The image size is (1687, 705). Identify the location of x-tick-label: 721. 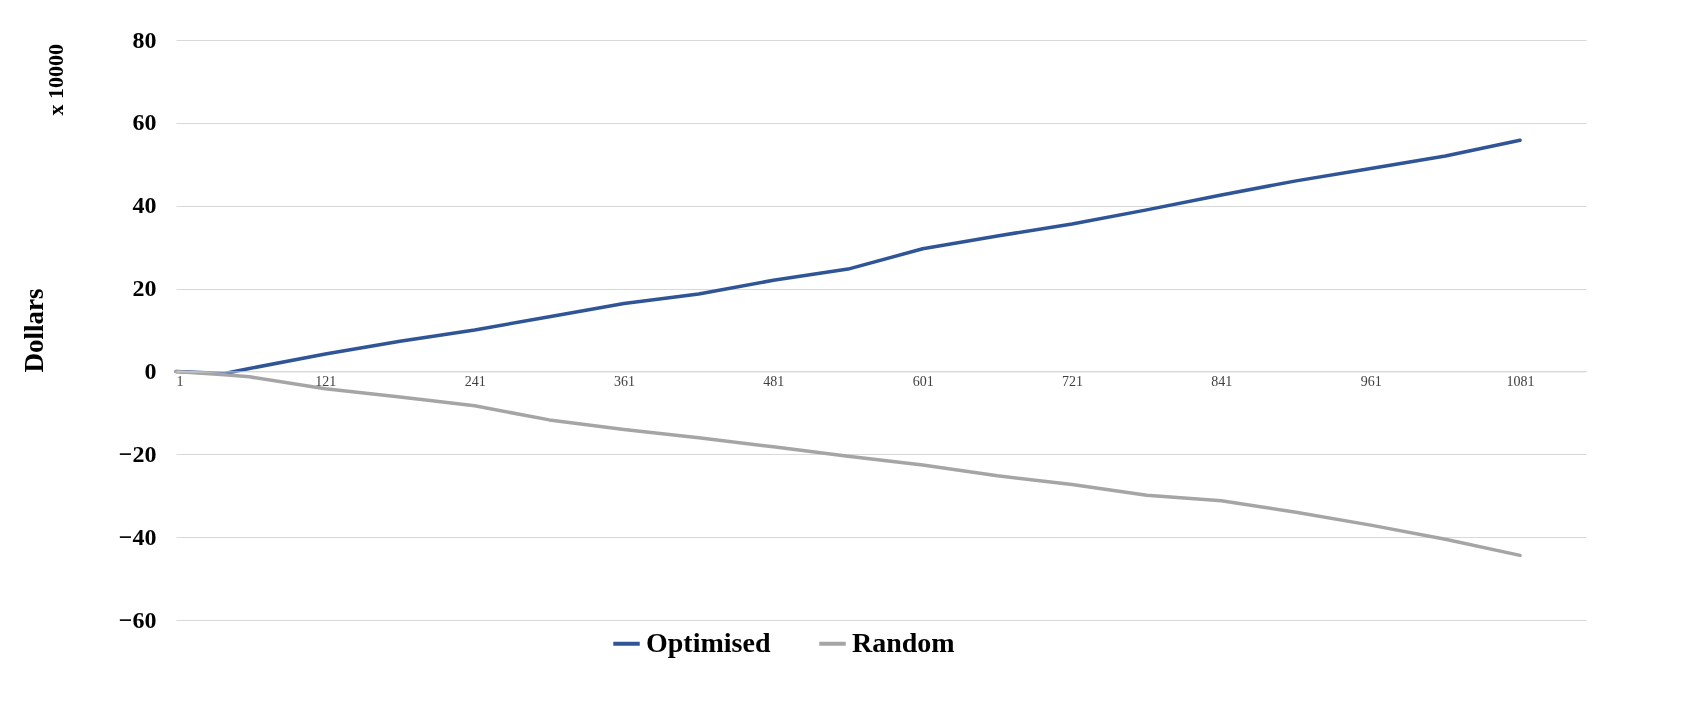
(1073, 381).